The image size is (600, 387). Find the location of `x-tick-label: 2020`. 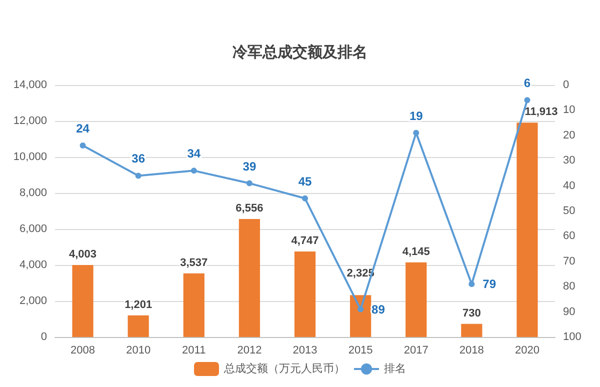

x-tick-label: 2020 is located at coordinates (527, 350).